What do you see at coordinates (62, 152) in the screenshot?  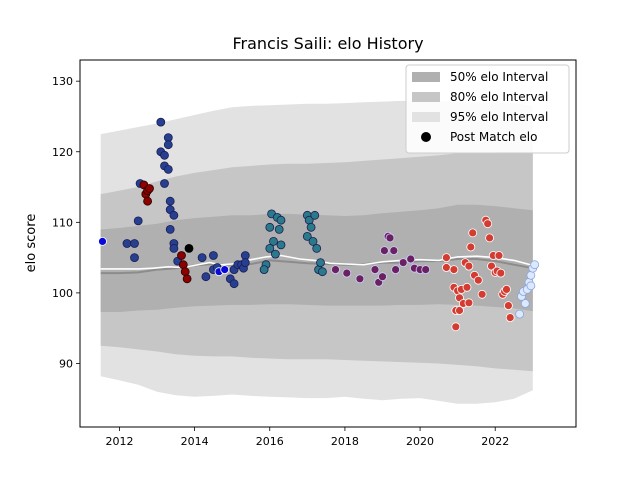 I see `y-tick-label: 120` at bounding box center [62, 152].